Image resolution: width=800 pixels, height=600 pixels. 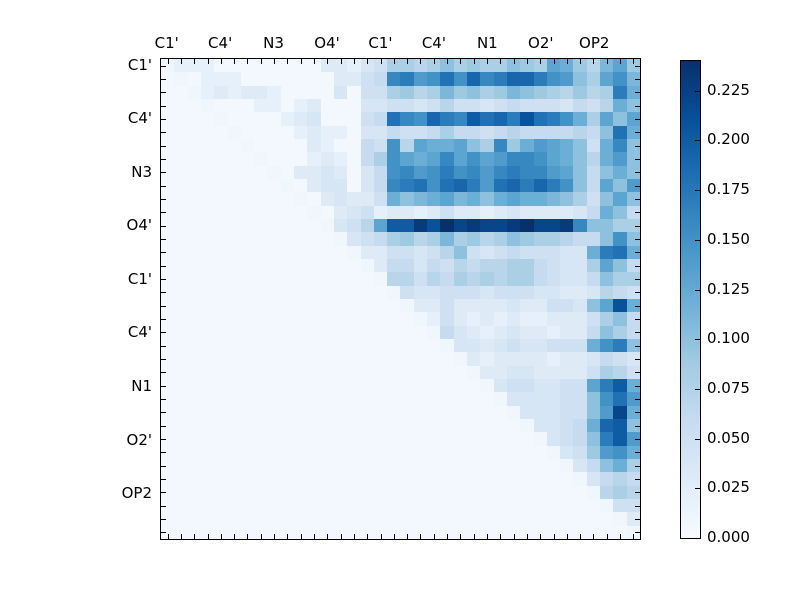 What do you see at coordinates (594, 43) in the screenshot?
I see `x-axis-label: OP2` at bounding box center [594, 43].